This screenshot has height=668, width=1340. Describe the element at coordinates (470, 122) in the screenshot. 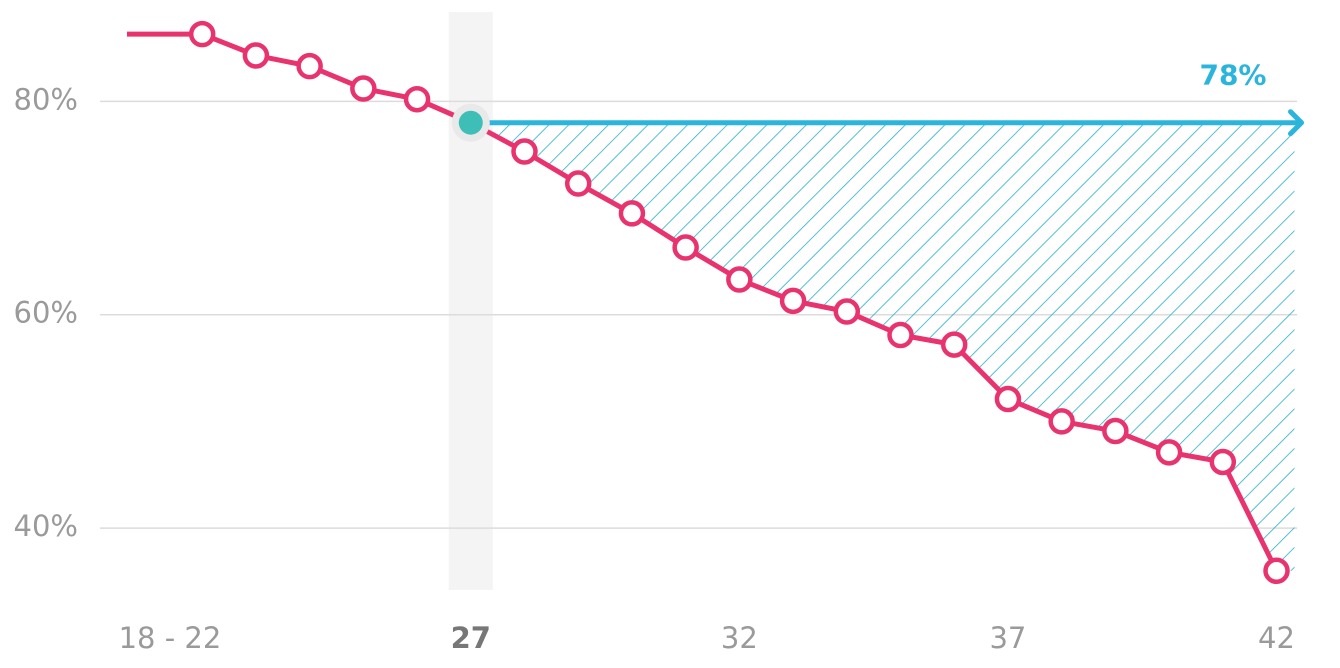

I see `highlight-point` at that location.